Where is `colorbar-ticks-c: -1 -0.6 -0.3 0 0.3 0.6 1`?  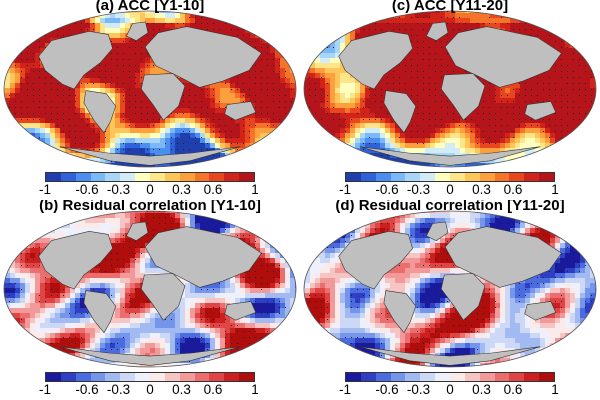 colorbar-ticks-c: -1 -0.6 -0.3 0 0.3 0.6 1 is located at coordinates (449, 191).